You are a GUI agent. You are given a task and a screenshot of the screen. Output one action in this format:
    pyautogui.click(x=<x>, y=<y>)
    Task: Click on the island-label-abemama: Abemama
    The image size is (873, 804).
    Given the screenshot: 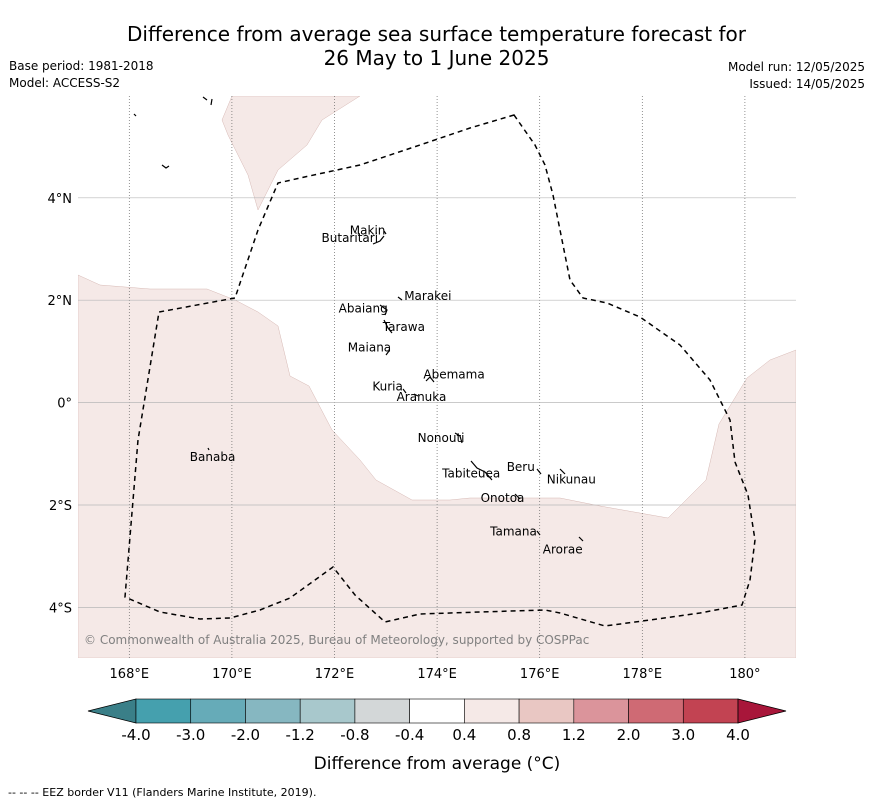 What is the action you would take?
    pyautogui.click(x=453, y=375)
    